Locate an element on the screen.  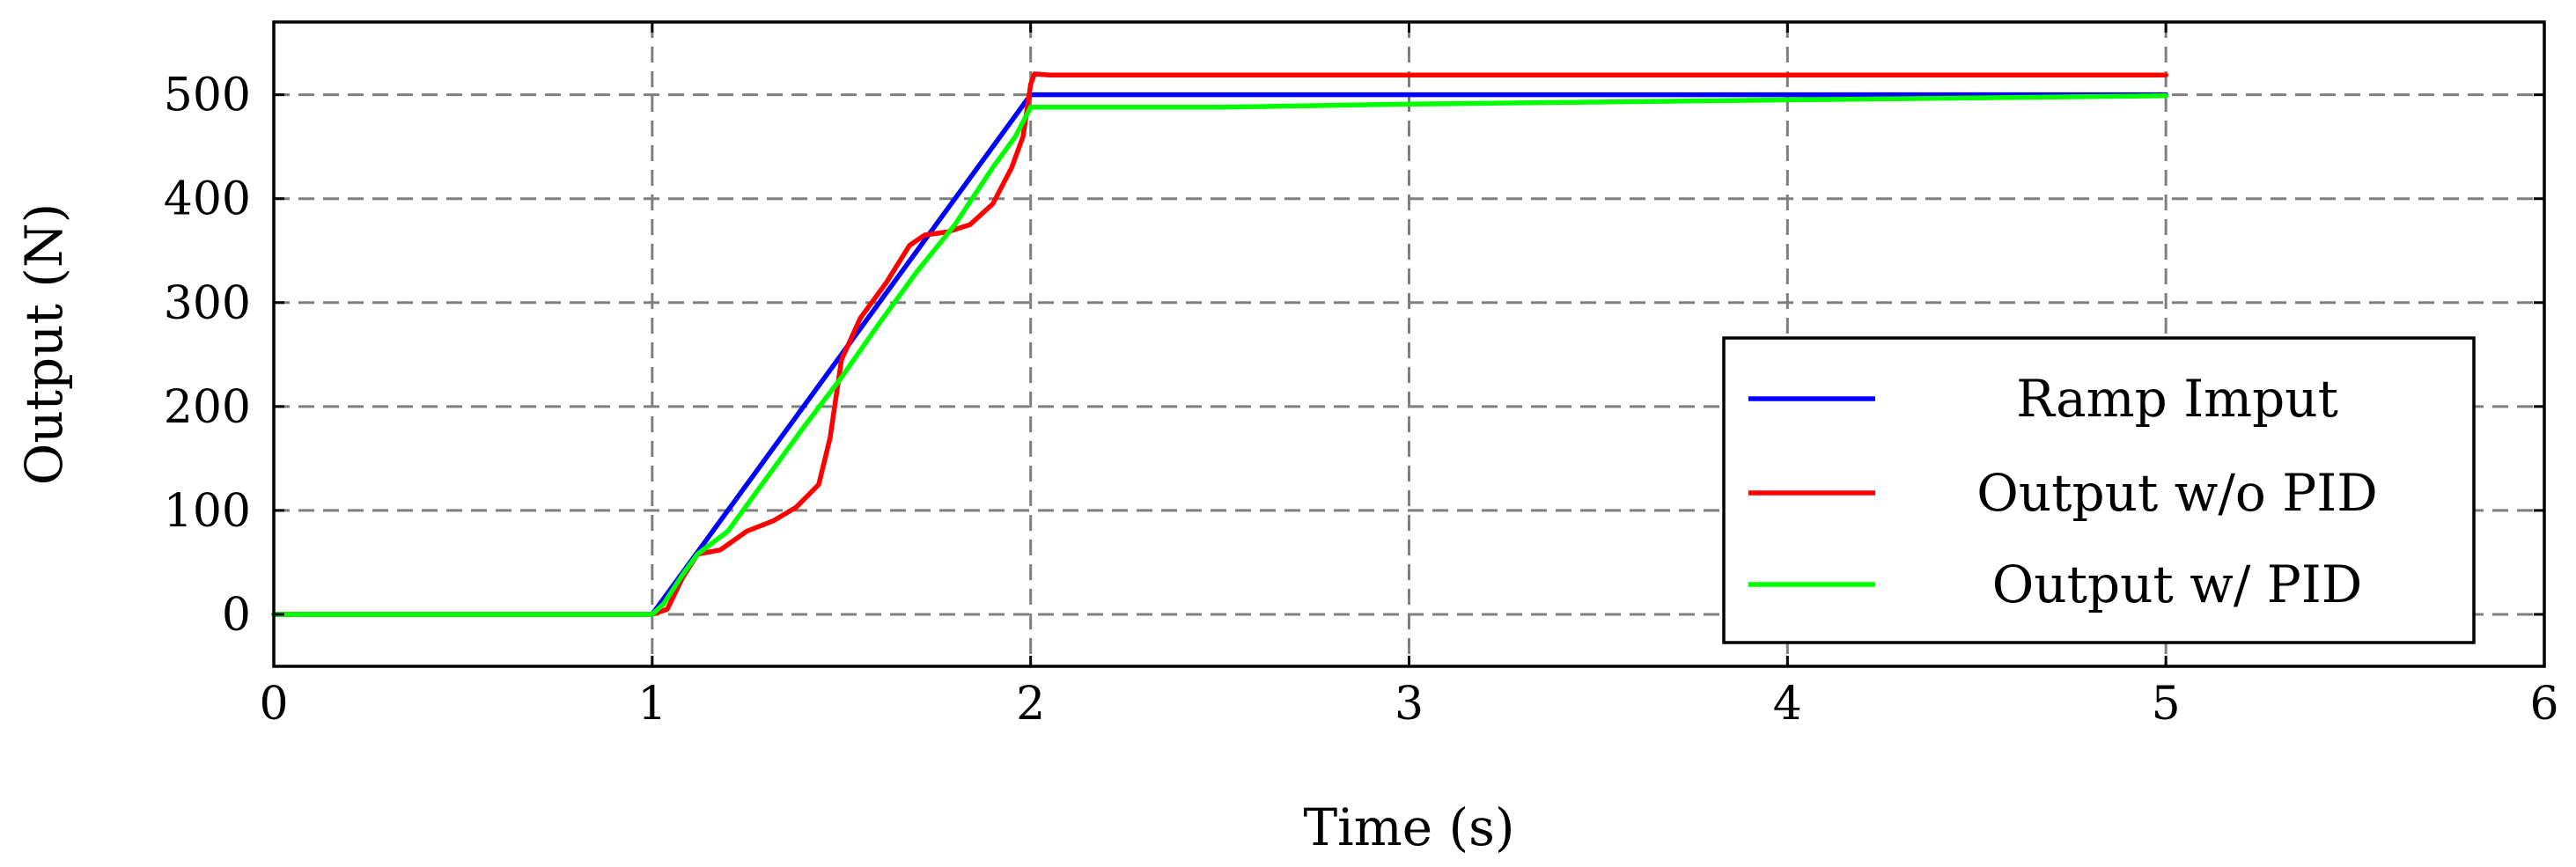
y-tick-label: 500 is located at coordinates (208, 96).